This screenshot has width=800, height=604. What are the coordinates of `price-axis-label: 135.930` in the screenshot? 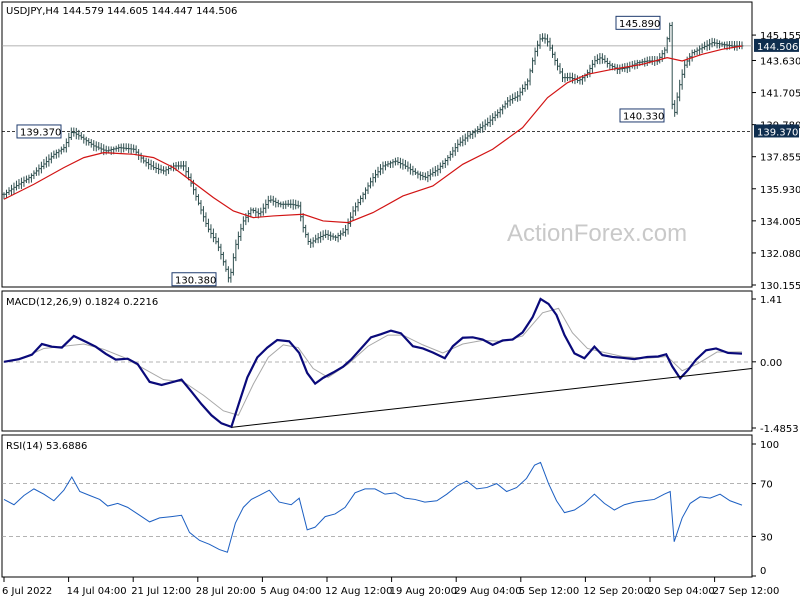 It's located at (780, 190).